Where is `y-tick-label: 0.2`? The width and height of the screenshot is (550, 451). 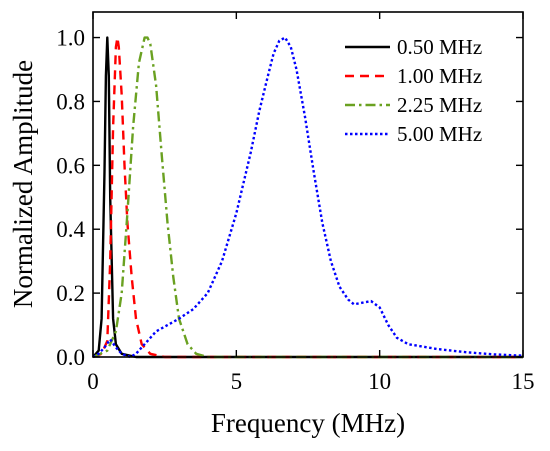
y-tick-label: 0.2 is located at coordinates (70, 293).